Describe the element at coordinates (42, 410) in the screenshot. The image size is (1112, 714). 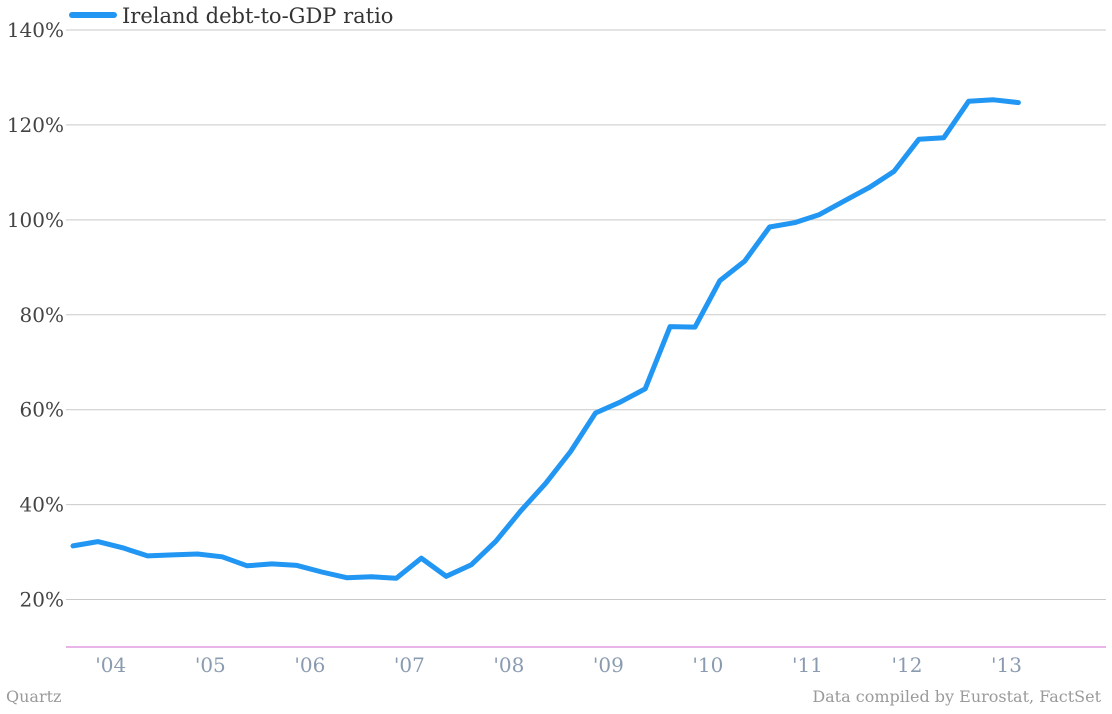
I see `y-tick-label: 60%` at that location.